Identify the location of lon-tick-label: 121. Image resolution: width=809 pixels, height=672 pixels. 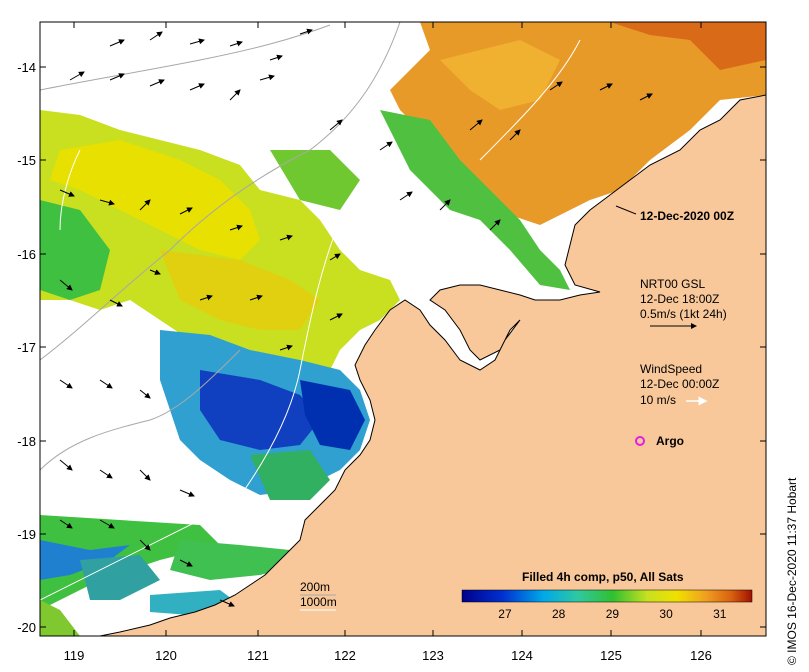
(258, 655).